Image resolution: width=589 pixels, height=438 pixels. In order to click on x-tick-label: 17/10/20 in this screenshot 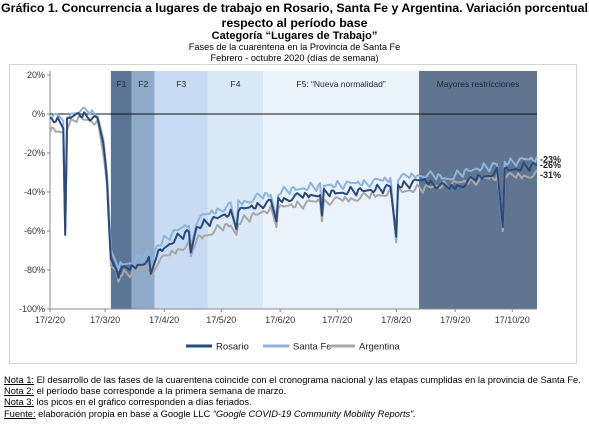, I will do `click(512, 320)`.